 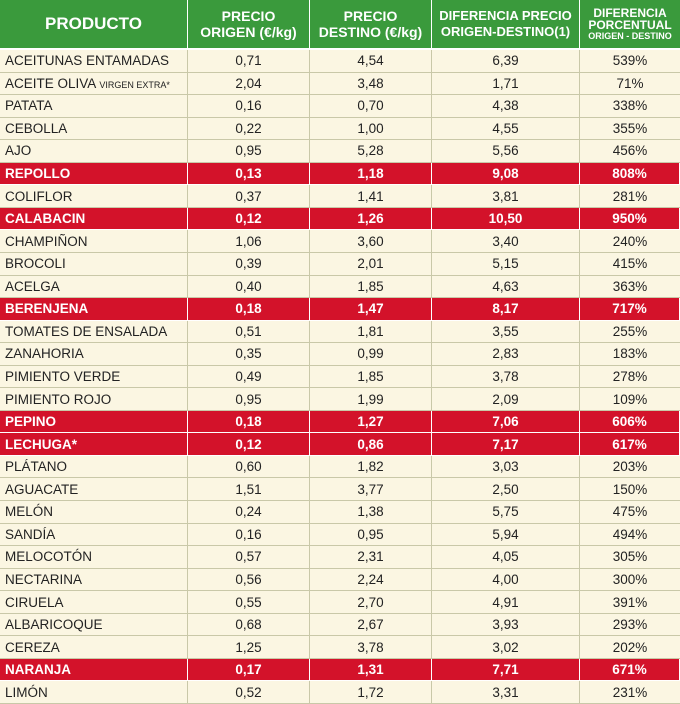 I want to click on cell-text: 10,50, so click(x=505, y=219).